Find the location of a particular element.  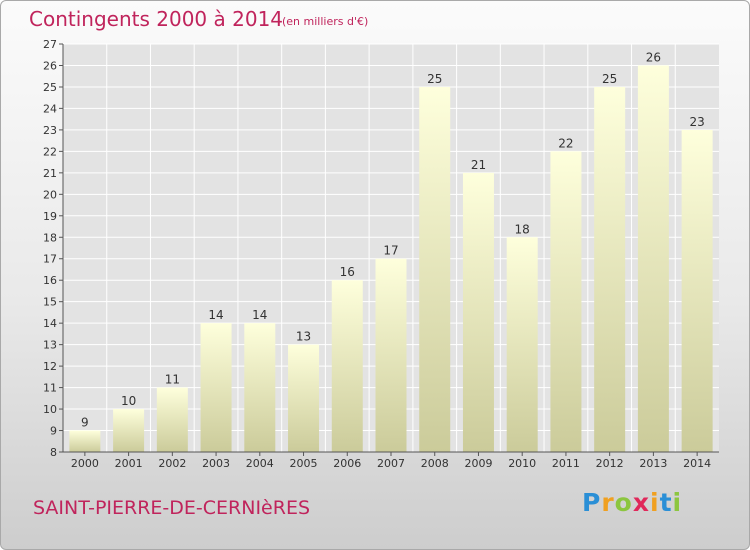

logo-letter: r is located at coordinates (608, 502).